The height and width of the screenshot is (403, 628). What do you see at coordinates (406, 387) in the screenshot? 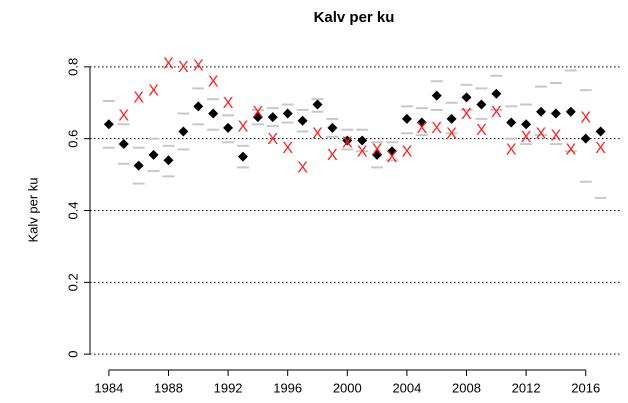
I see `x-tick-label: 2004` at bounding box center [406, 387].